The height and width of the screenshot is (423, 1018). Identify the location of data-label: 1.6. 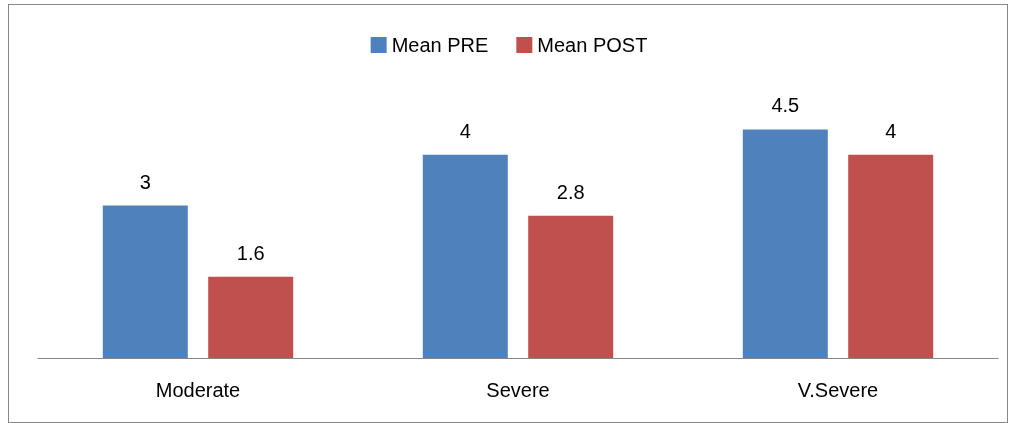
(250, 252).